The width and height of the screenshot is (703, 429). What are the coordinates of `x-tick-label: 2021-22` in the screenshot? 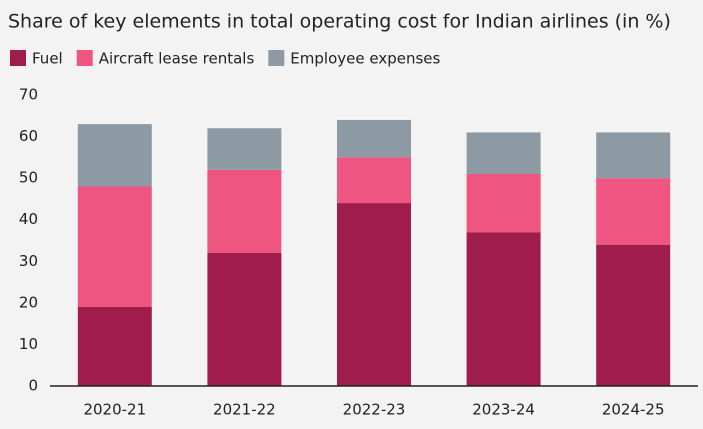 It's located at (244, 410).